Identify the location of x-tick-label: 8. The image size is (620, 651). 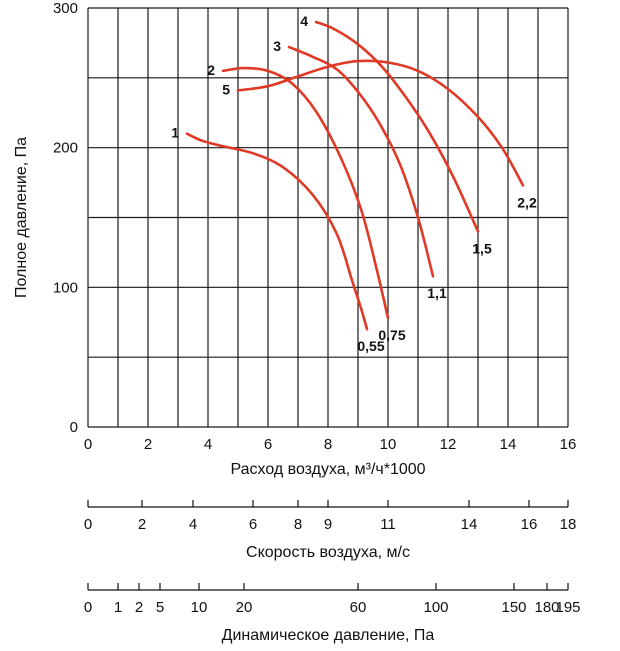
(328, 444).